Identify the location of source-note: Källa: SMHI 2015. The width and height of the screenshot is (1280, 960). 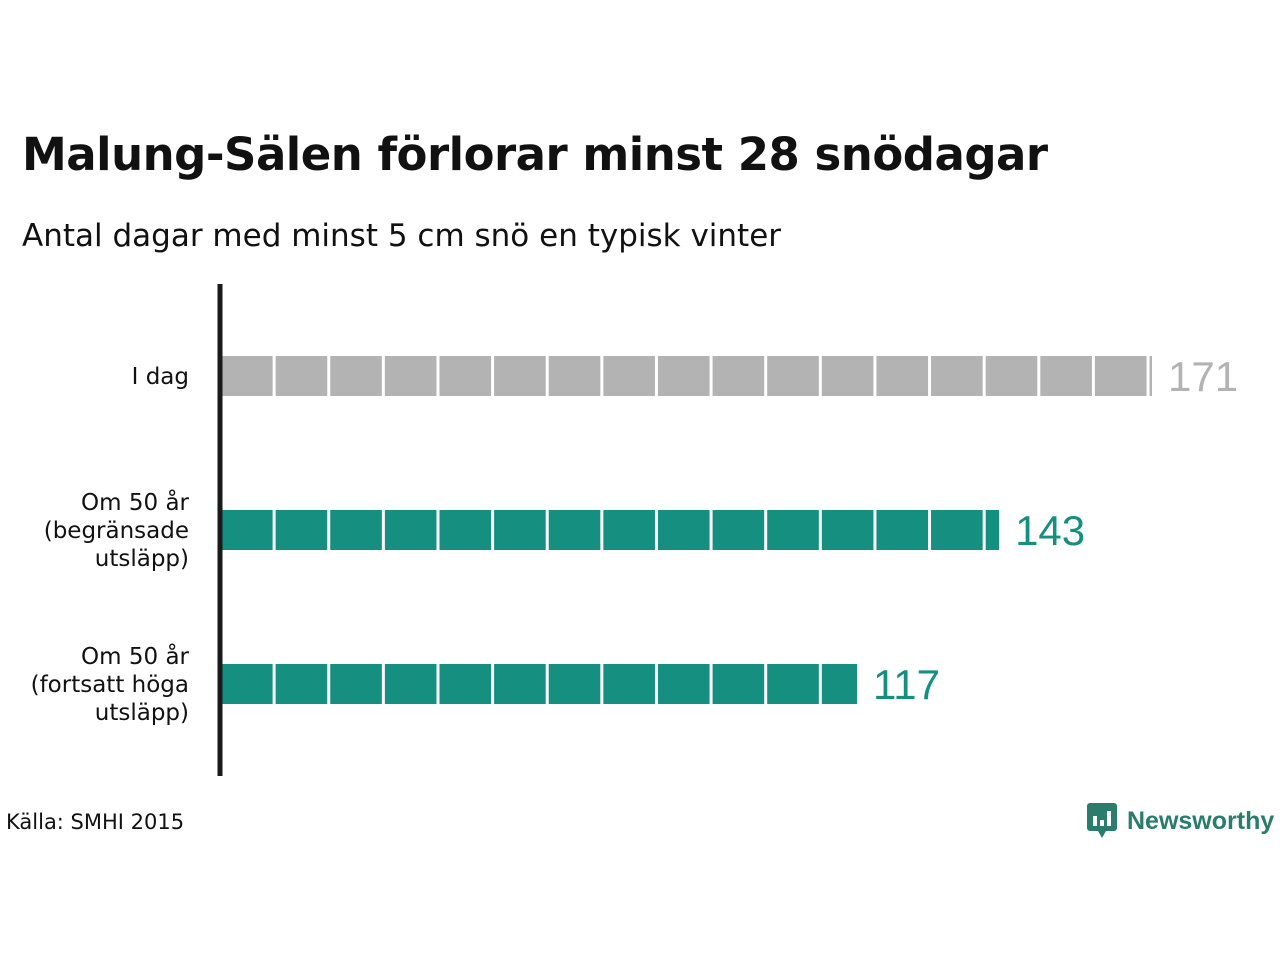
(95, 822).